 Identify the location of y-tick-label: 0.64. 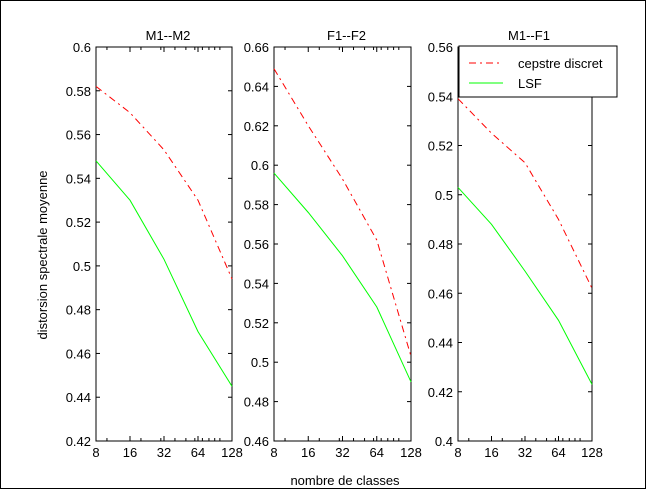
(256, 86).